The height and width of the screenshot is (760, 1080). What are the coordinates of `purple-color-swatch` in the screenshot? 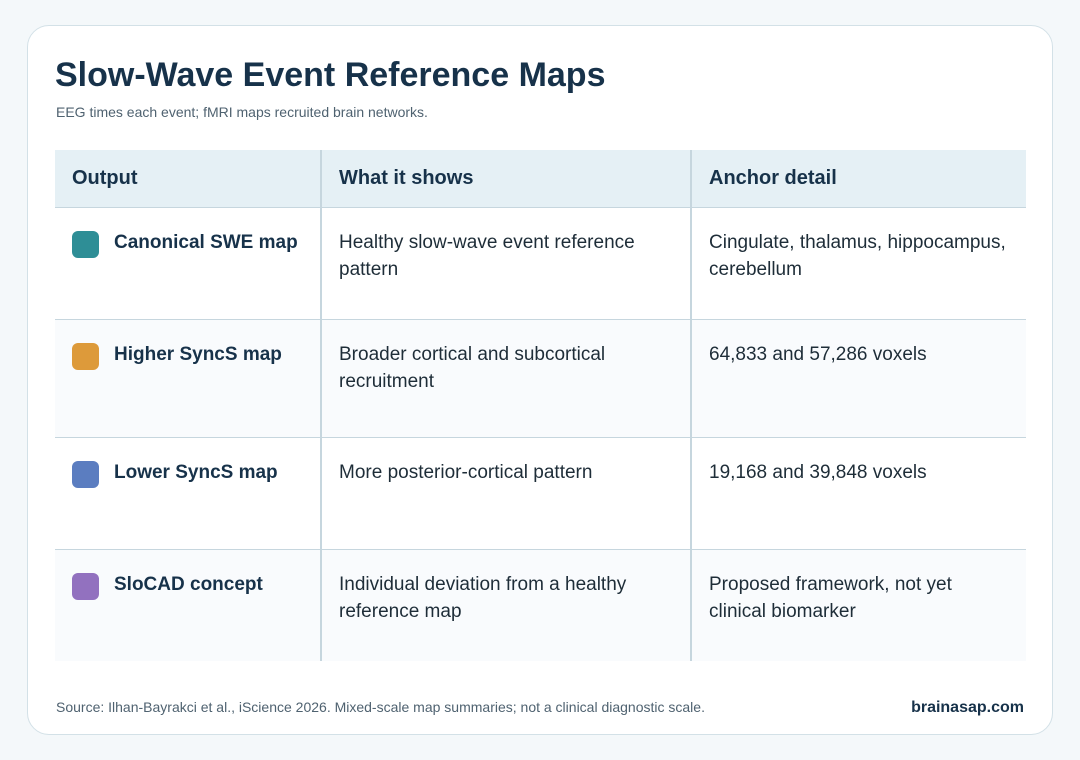 It's located at (85, 586).